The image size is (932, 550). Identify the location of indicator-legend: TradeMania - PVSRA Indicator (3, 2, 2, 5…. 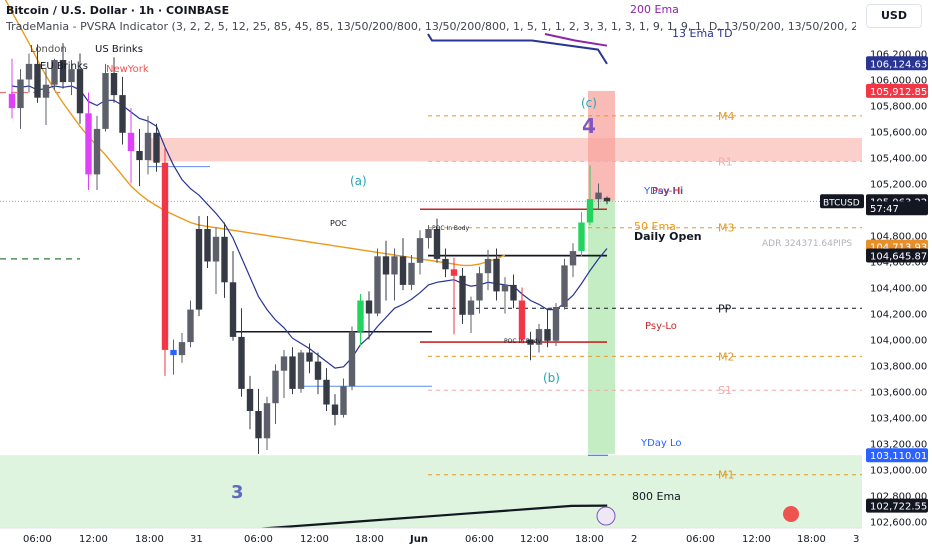
(431, 26).